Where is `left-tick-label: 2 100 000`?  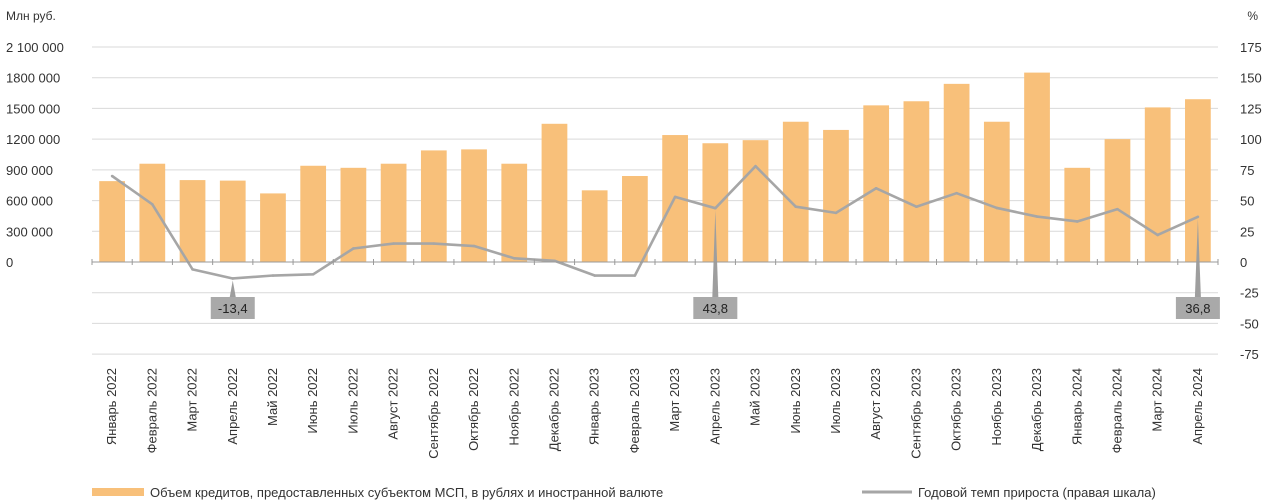 left-tick-label: 2 100 000 is located at coordinates (35, 47).